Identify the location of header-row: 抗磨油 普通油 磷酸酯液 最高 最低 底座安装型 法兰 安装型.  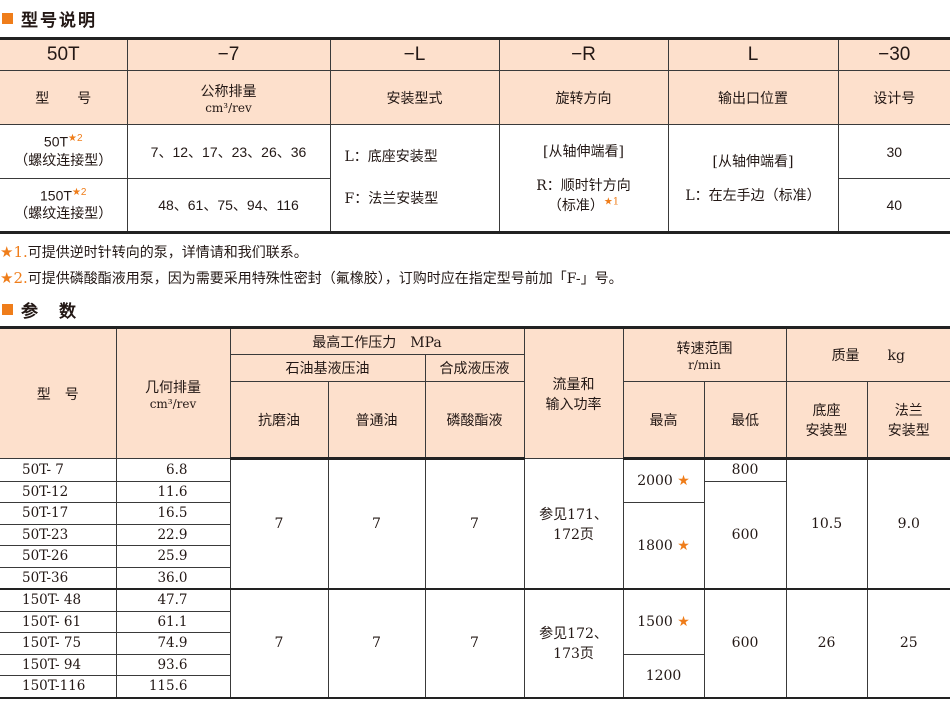
(475, 420).